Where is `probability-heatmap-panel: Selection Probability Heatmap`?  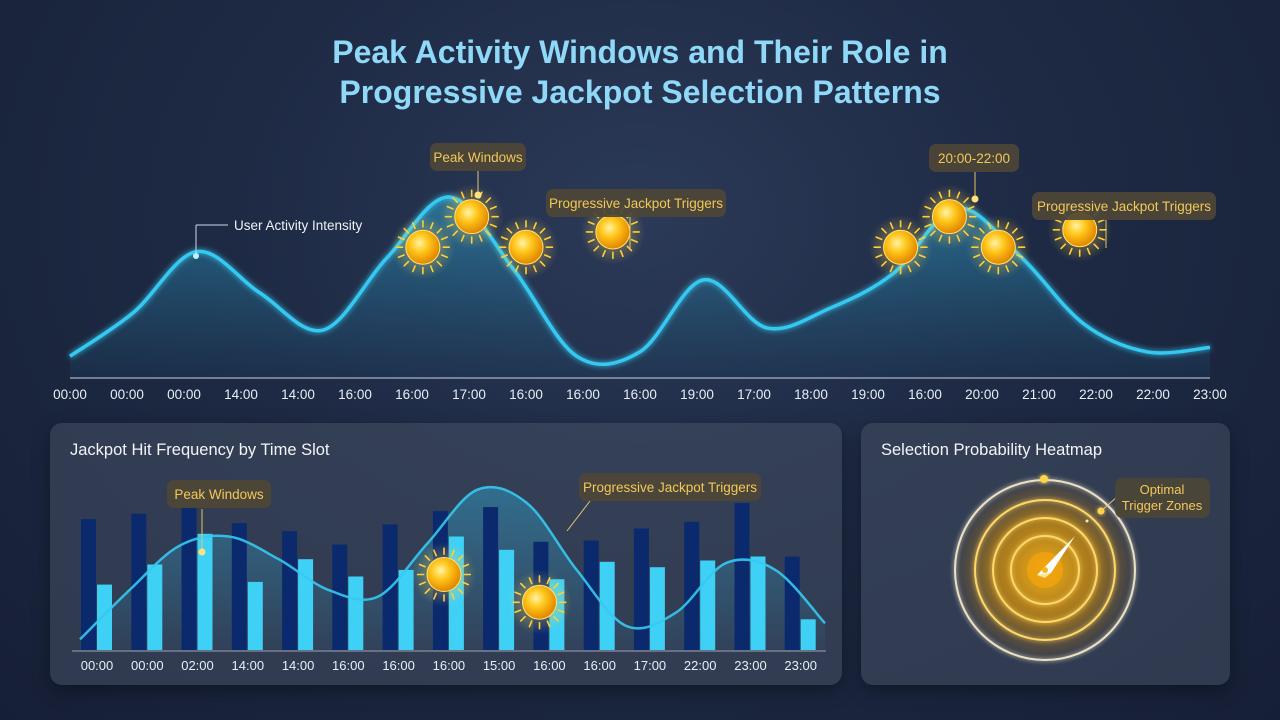
probability-heatmap-panel: Selection Probability Heatmap is located at coordinates (1045, 554).